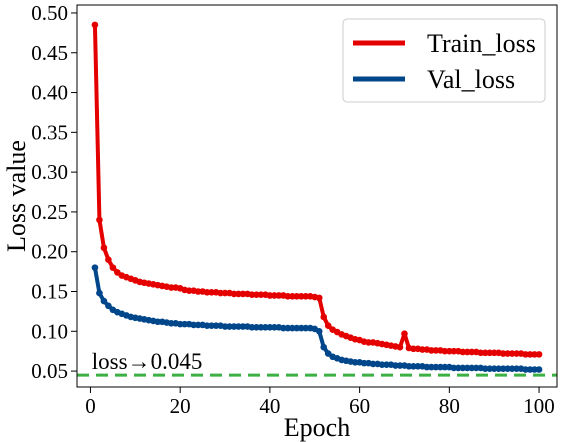 Image resolution: width=565 pixels, height=442 pixels. I want to click on x-tick-label: 80, so click(449, 406).